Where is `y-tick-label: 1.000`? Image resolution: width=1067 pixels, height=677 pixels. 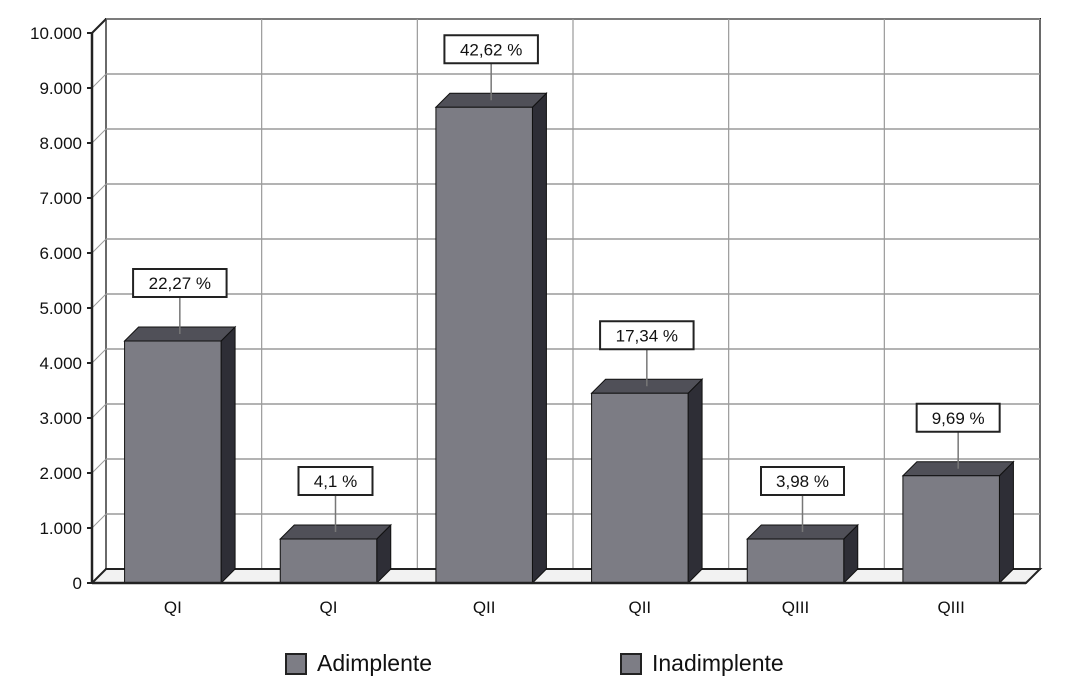 y-tick-label: 1.000 is located at coordinates (60, 528).